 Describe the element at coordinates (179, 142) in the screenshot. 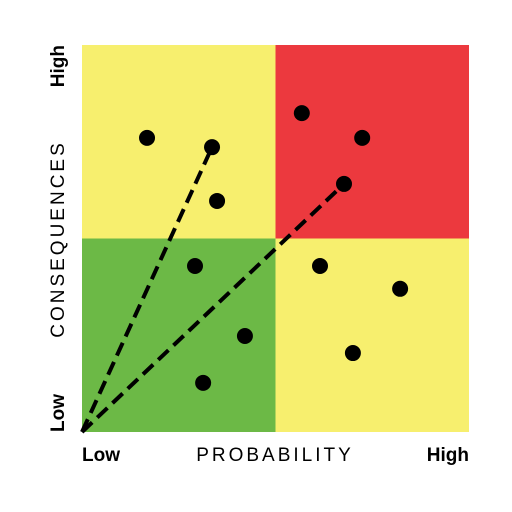

I see `quadrant-low-high` at that location.